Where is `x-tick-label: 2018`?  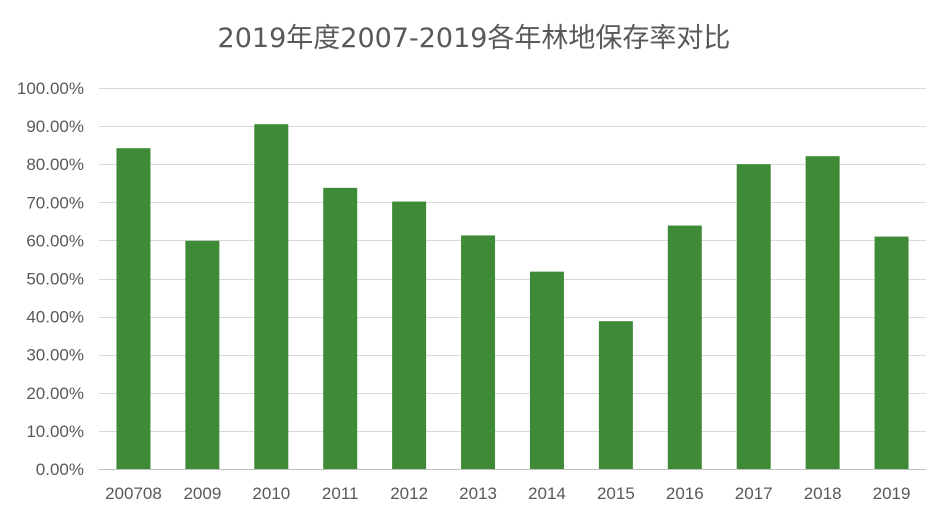 x-tick-label: 2018 is located at coordinates (823, 493).